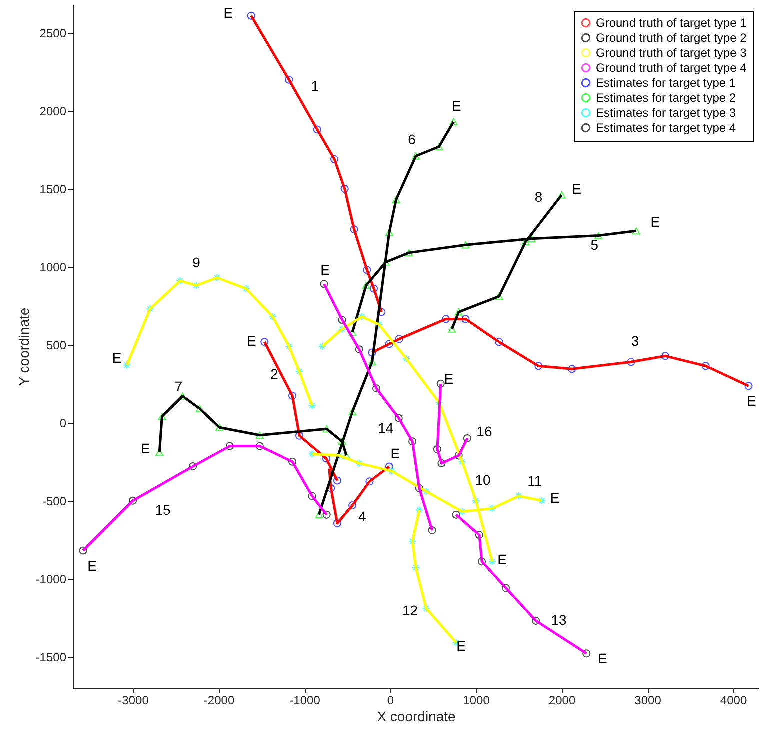  What do you see at coordinates (635, 341) in the screenshot?
I see `annotation: 3` at bounding box center [635, 341].